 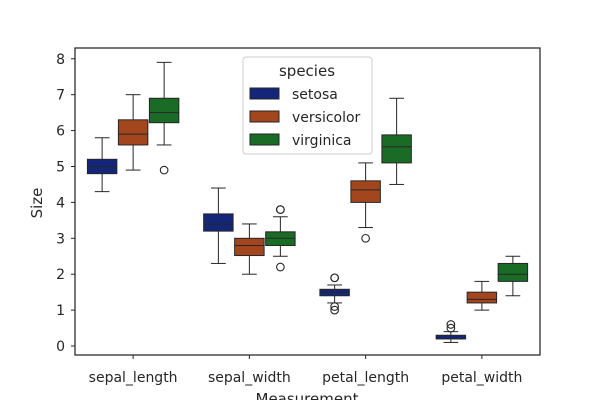 I want to click on legend: species setosa versicolor virginica, so click(x=307, y=105).